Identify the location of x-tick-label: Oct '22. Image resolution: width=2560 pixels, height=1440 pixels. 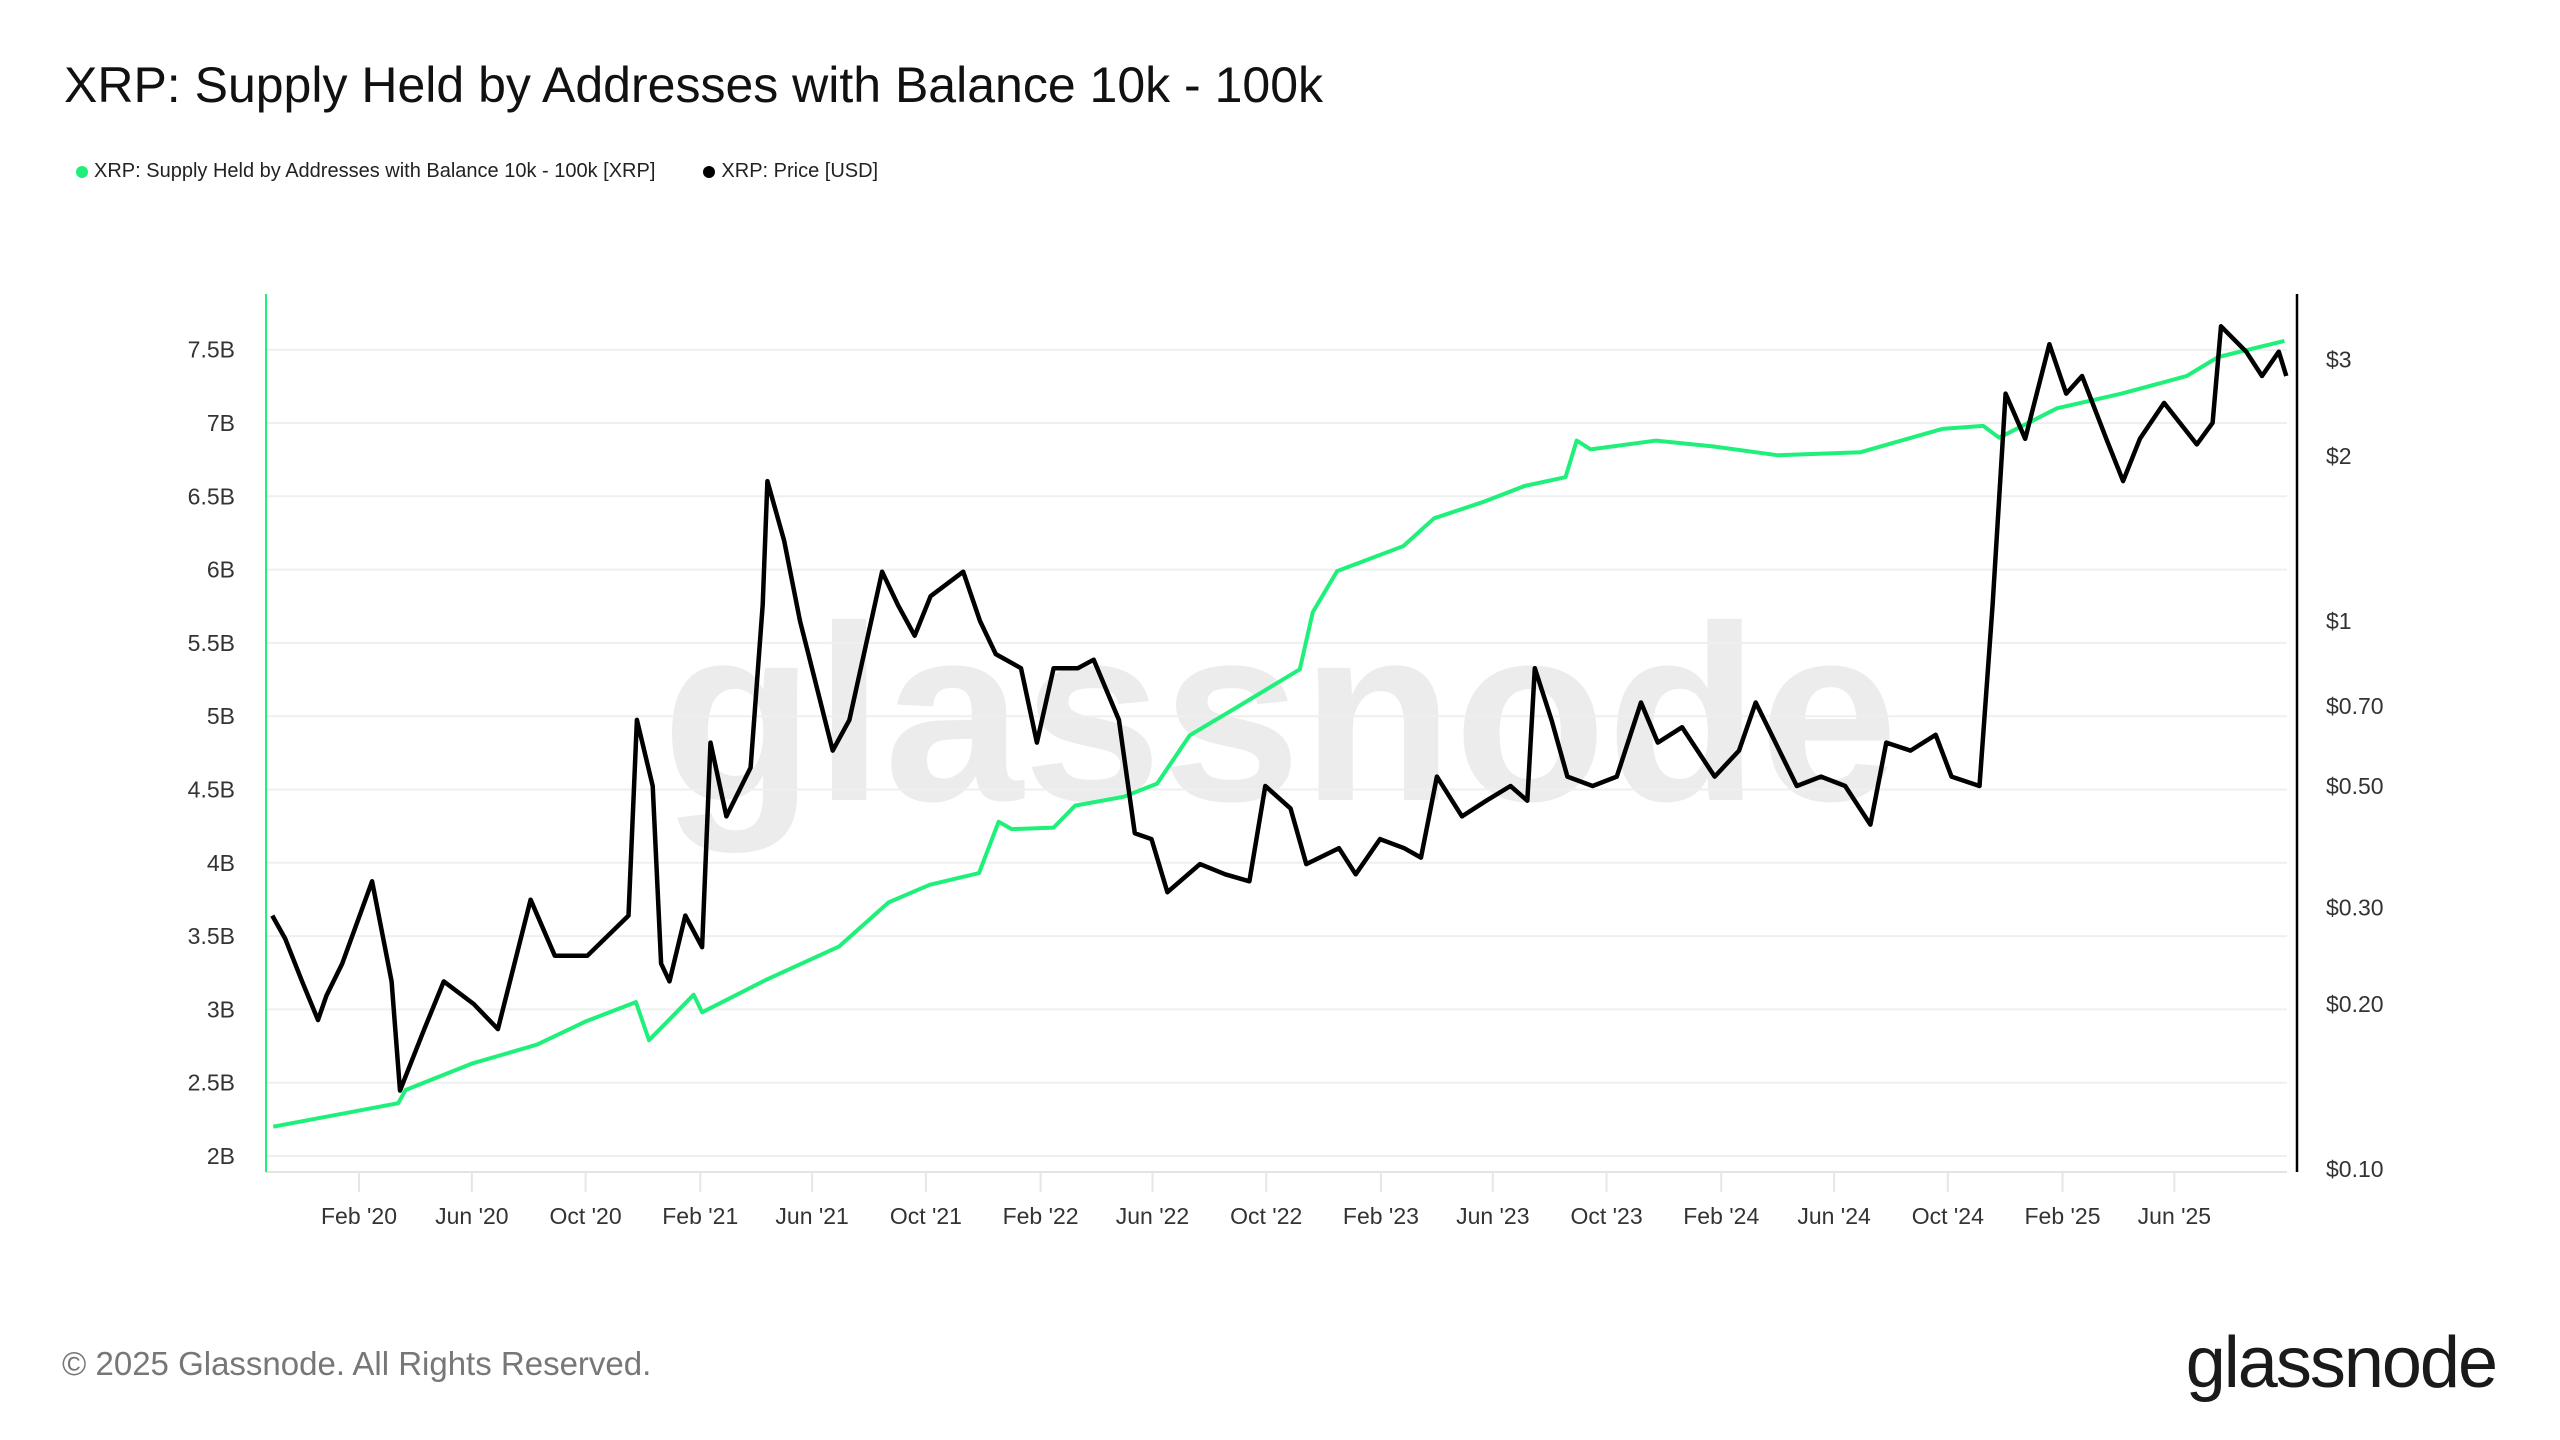
(1266, 1216).